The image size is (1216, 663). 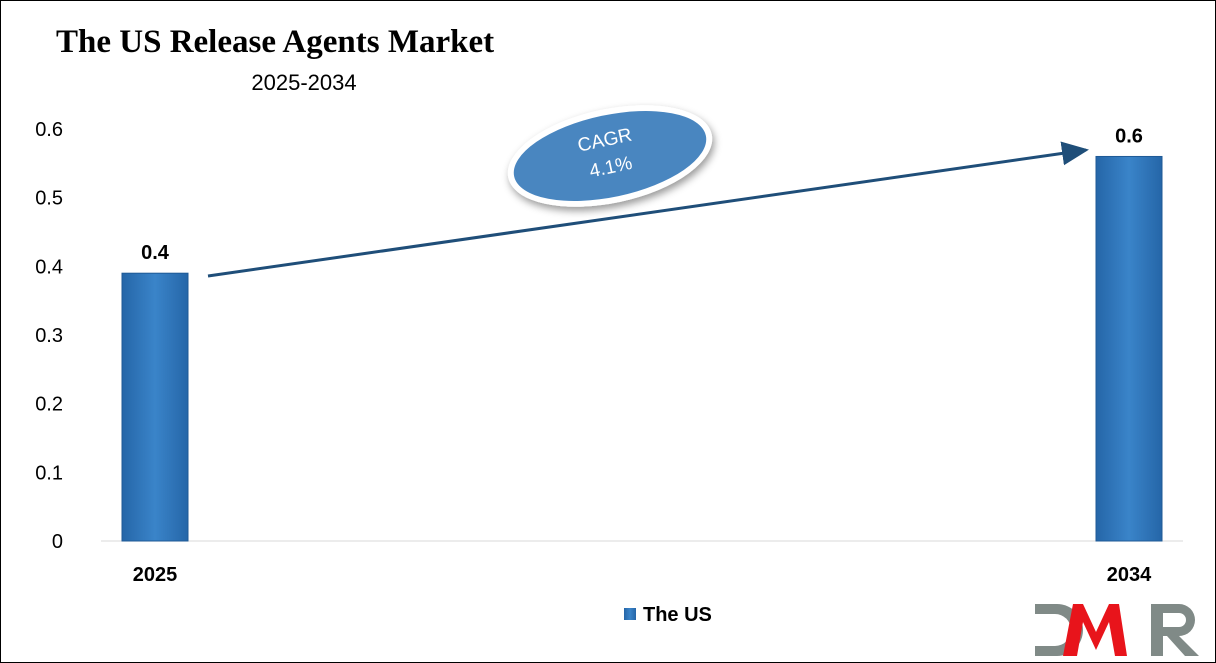 I want to click on dmr-logo, so click(x=1117, y=630).